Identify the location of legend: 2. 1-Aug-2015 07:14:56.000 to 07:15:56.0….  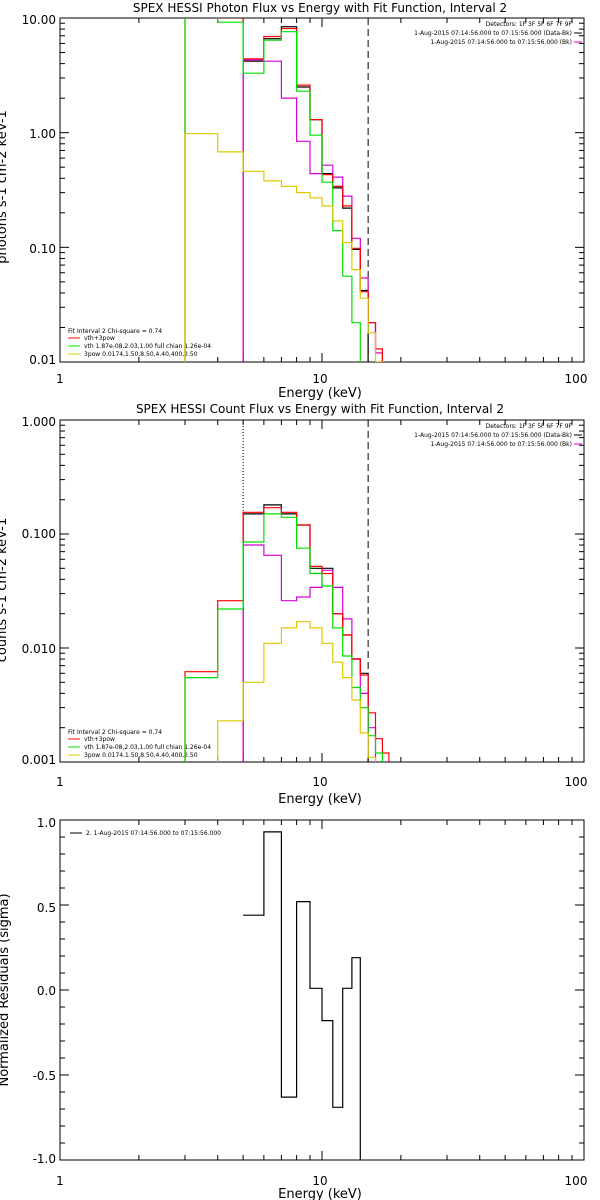
(145, 833).